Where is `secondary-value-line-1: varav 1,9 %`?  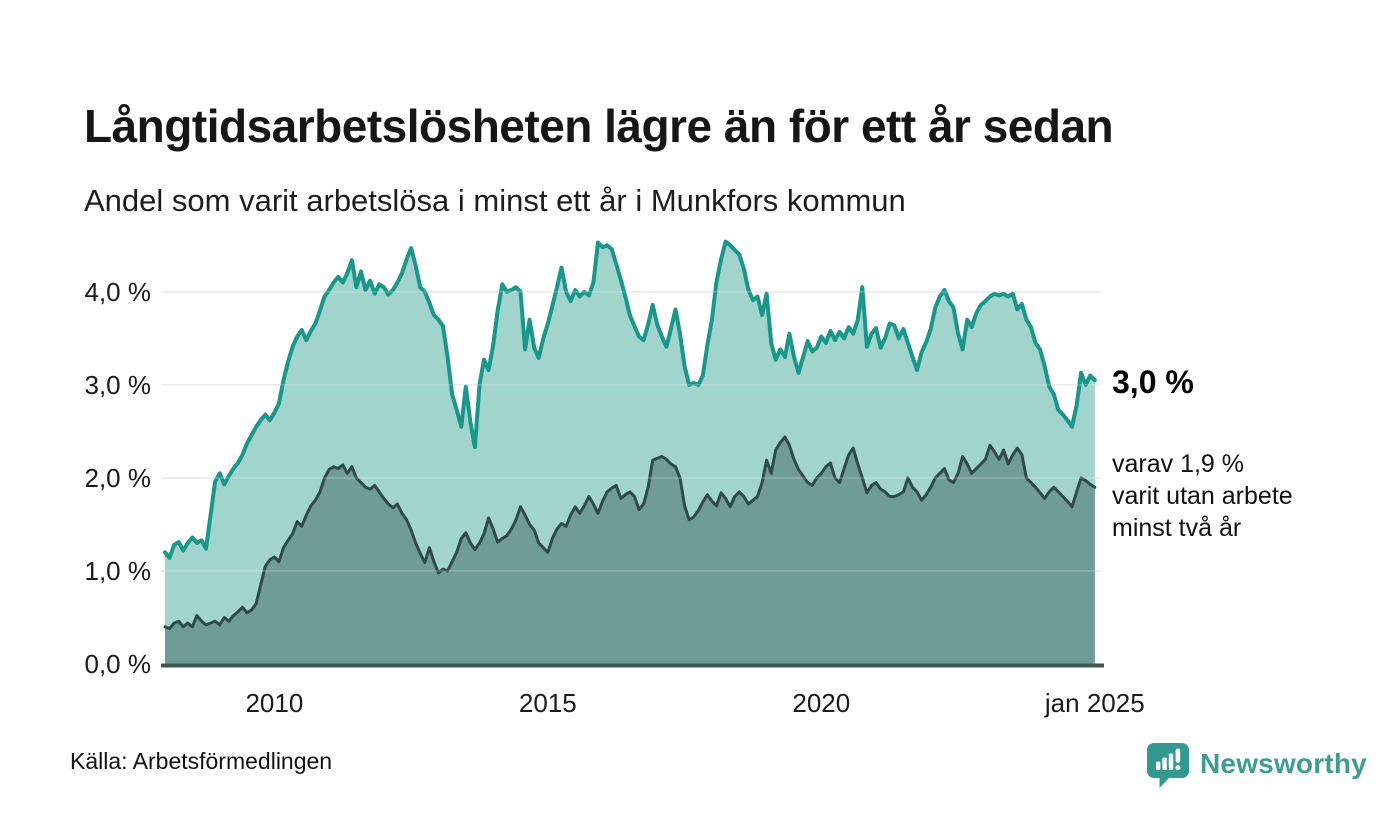 secondary-value-line-1: varav 1,9 % is located at coordinates (1178, 464).